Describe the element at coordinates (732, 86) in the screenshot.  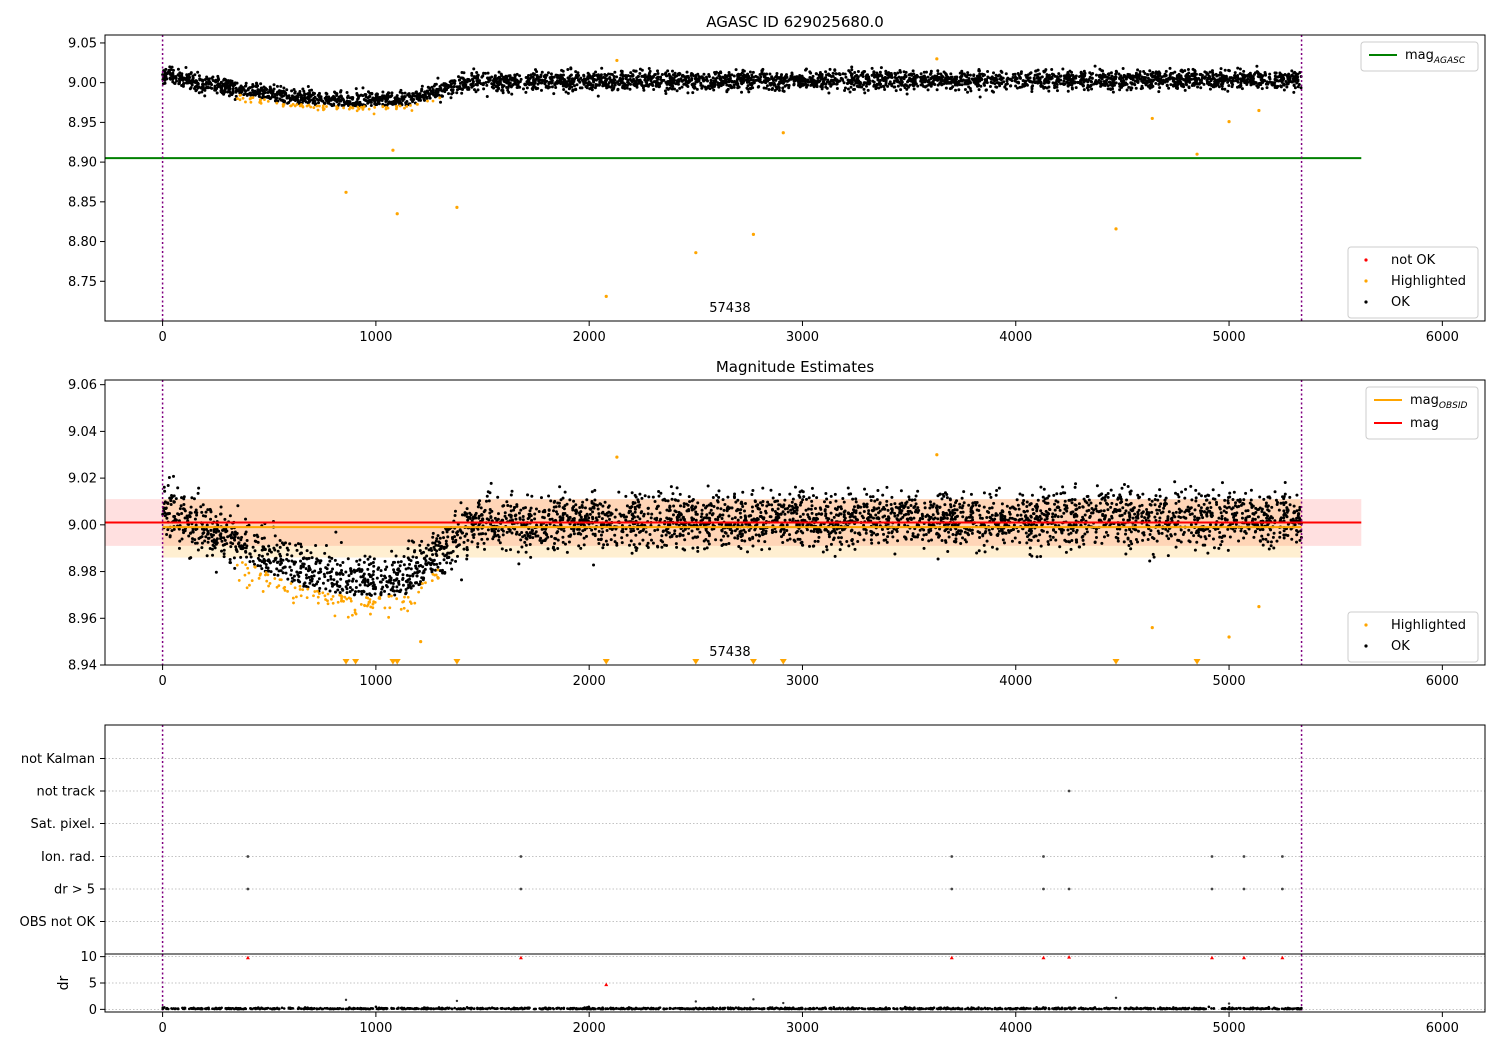
I see `ok-points` at that location.